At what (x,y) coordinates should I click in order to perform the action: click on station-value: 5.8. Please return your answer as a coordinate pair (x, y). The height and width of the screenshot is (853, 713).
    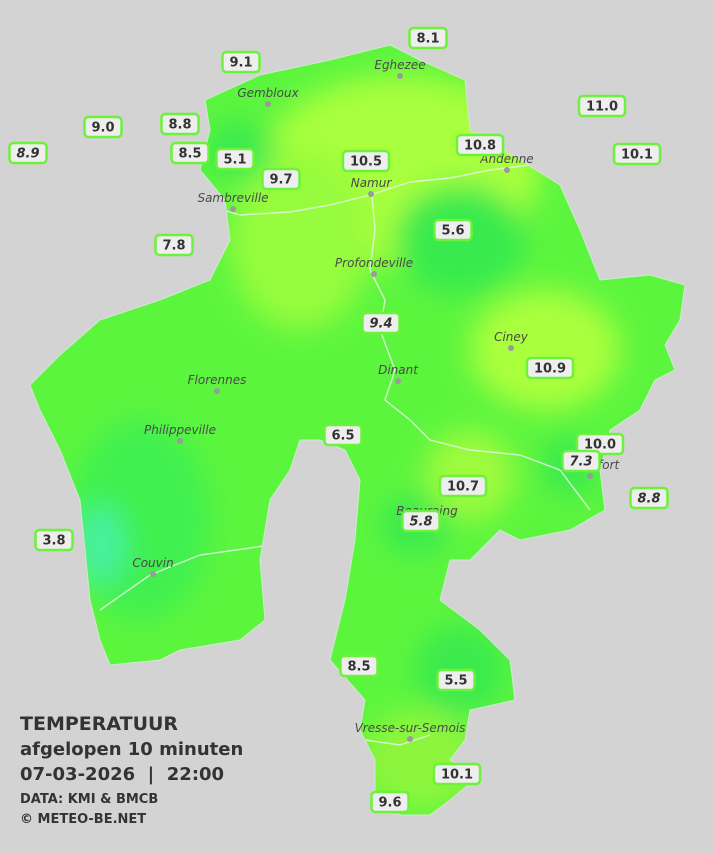
    Looking at the image, I should click on (420, 522).